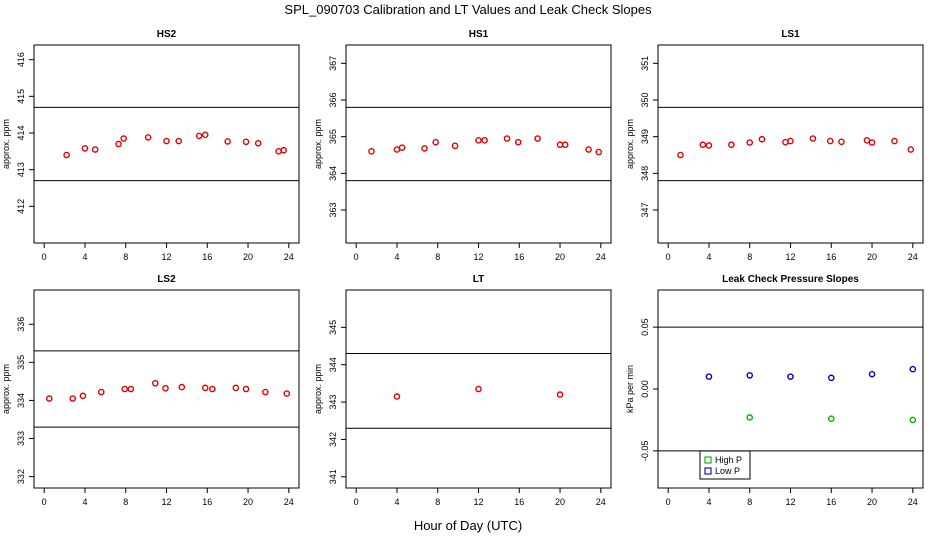 The height and width of the screenshot is (540, 936). What do you see at coordinates (21, 59) in the screenshot?
I see `y-tick-label: 416` at bounding box center [21, 59].